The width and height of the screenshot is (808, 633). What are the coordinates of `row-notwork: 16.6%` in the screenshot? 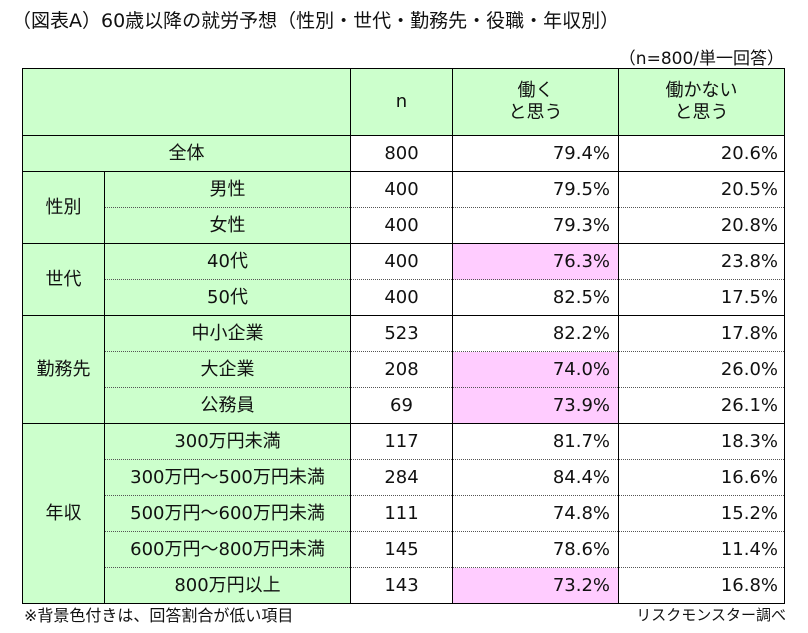 It's located at (701, 477).